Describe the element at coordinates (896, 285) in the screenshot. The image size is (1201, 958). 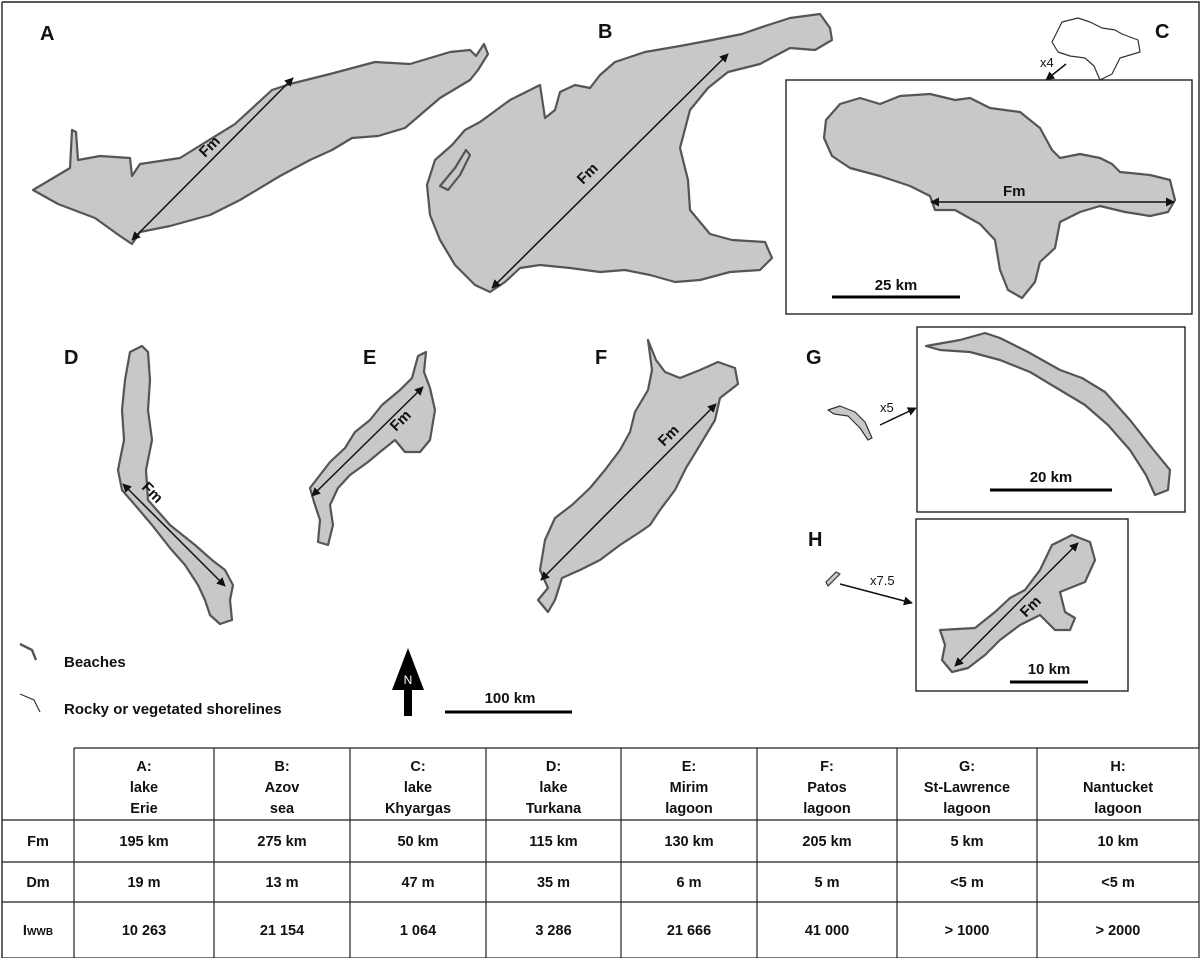
I see `scale-label-c: 25 km` at that location.